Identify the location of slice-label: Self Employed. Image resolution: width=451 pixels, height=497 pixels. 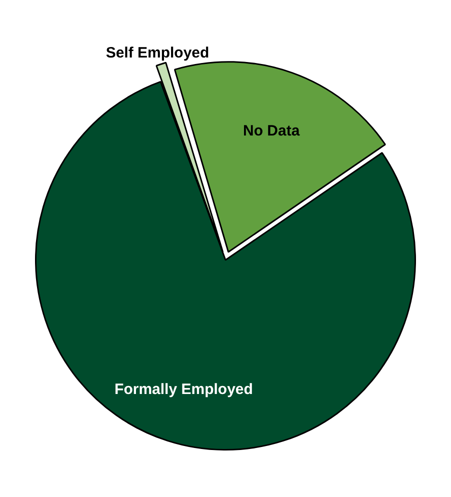
(158, 53).